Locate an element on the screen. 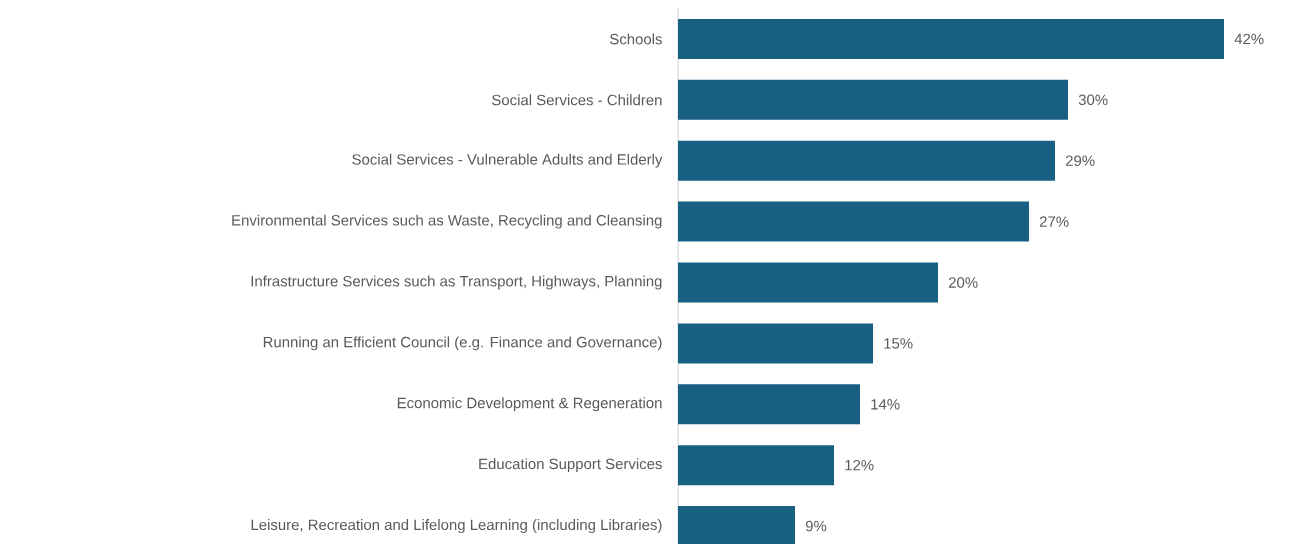 The height and width of the screenshot is (544, 1290). data-label: 30% is located at coordinates (1093, 100).